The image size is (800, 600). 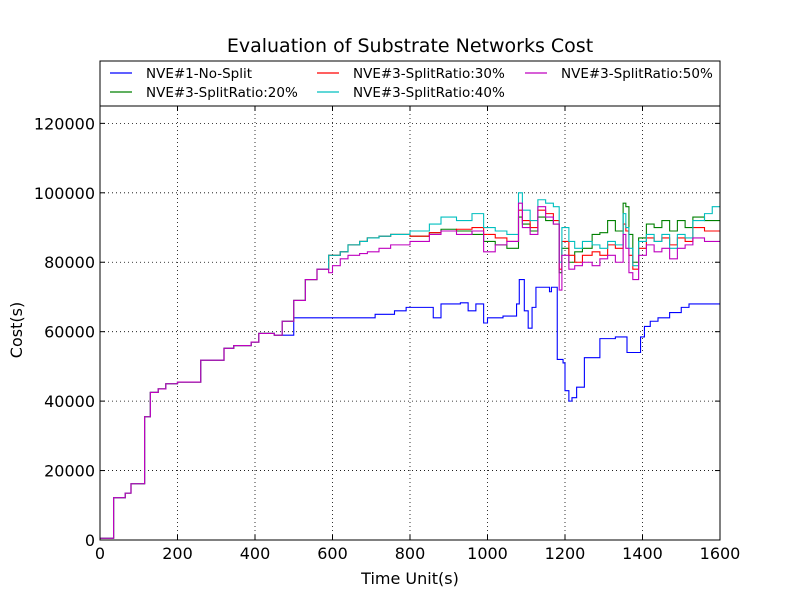 I want to click on y-tick-label: 60000, so click(x=69, y=332).